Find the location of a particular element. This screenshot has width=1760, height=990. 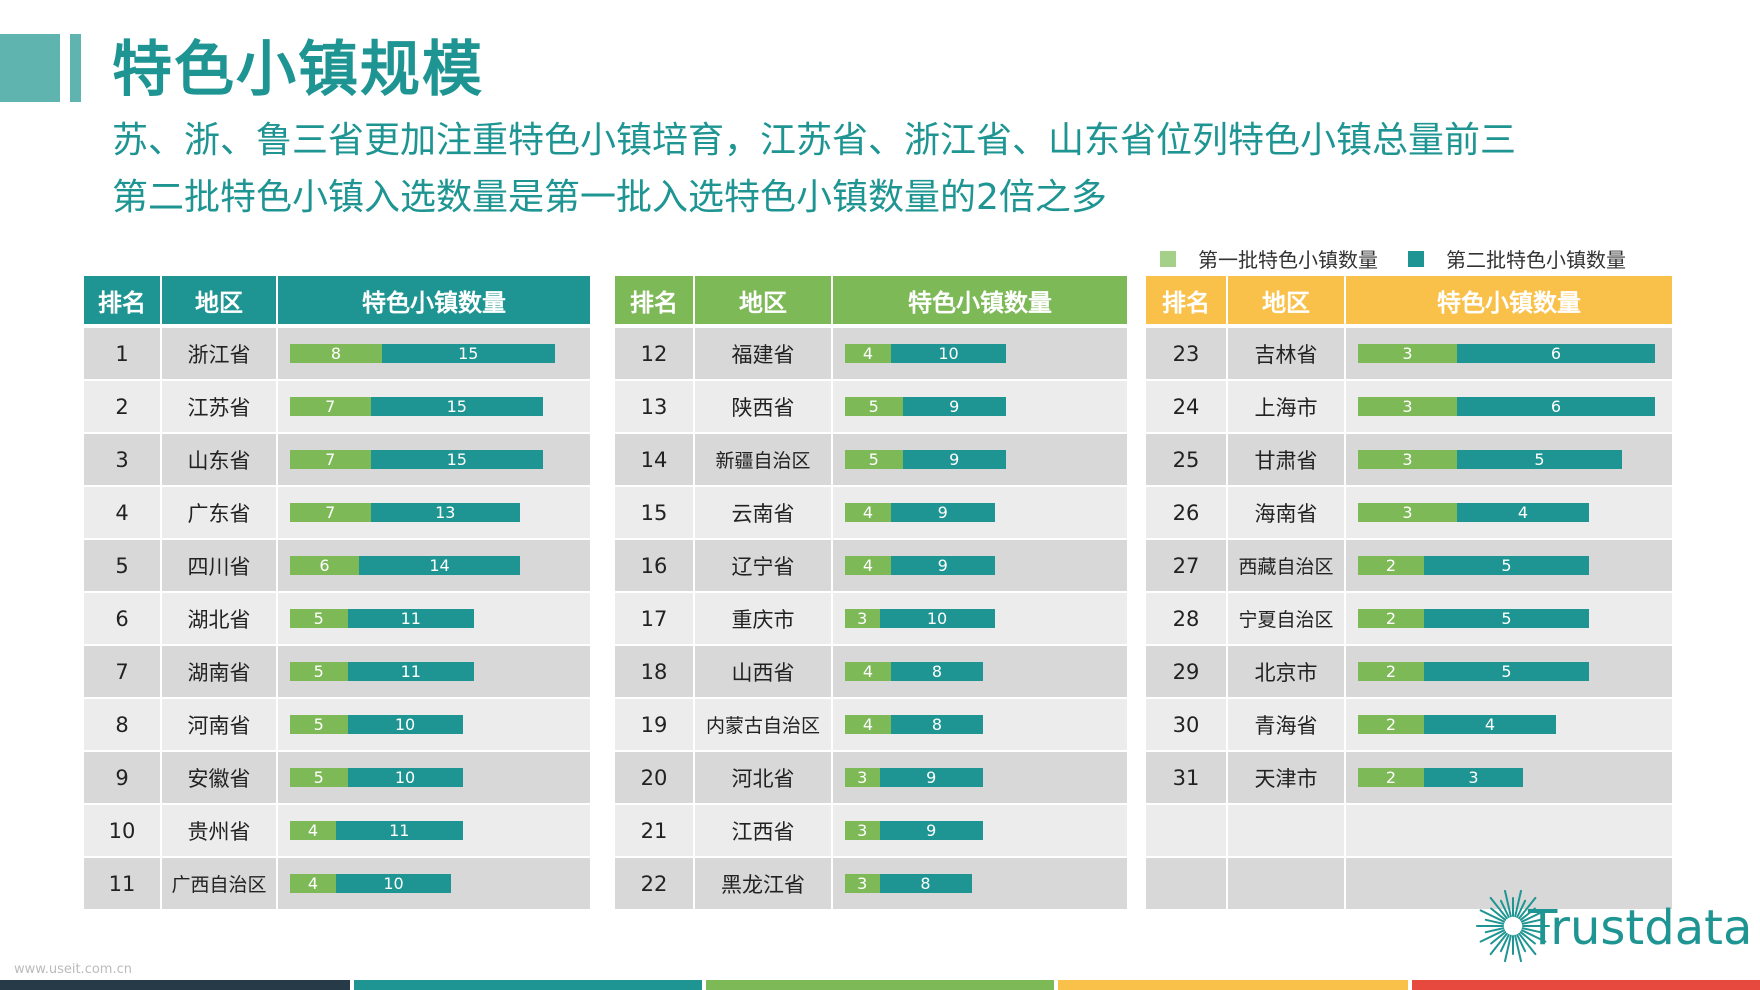

region-cell: 安徽省 is located at coordinates (220, 777).